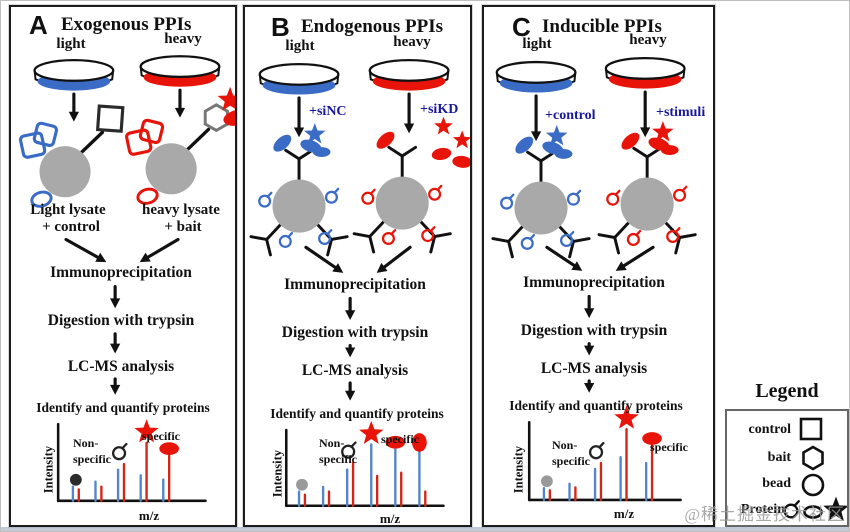 This screenshot has height=532, width=850. Describe the element at coordinates (669, 447) in the screenshot. I see `chart-annotation-specific: specific` at that location.